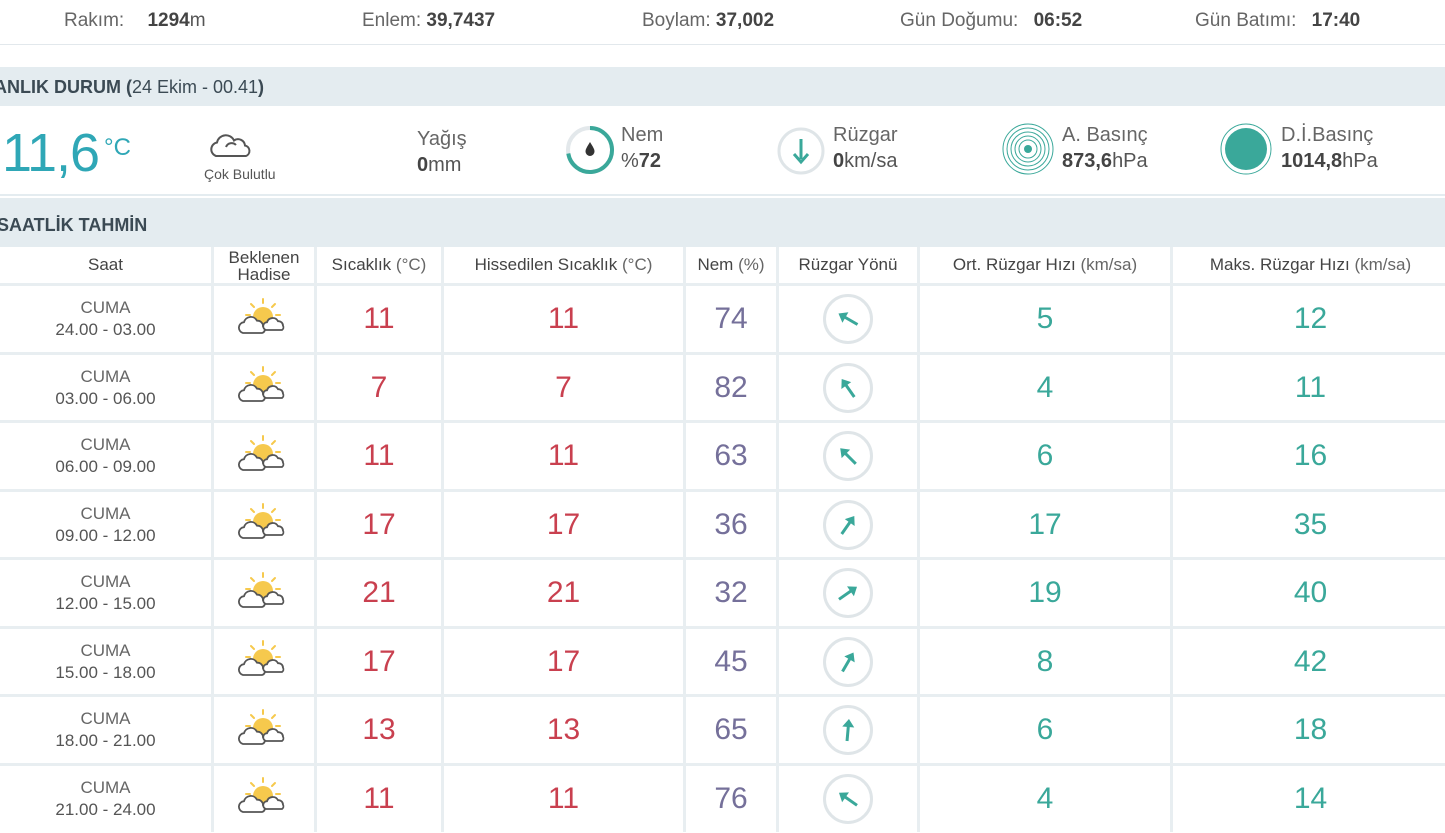 The height and width of the screenshot is (833, 1445). Describe the element at coordinates (715, 264) in the screenshot. I see `header-humidity-label: Nem` at that location.